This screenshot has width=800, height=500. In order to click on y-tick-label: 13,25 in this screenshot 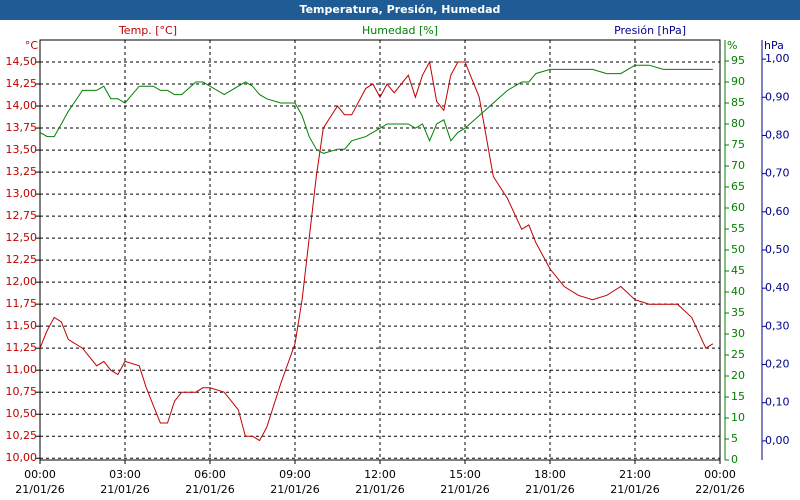, I will do `click(22, 171)`.